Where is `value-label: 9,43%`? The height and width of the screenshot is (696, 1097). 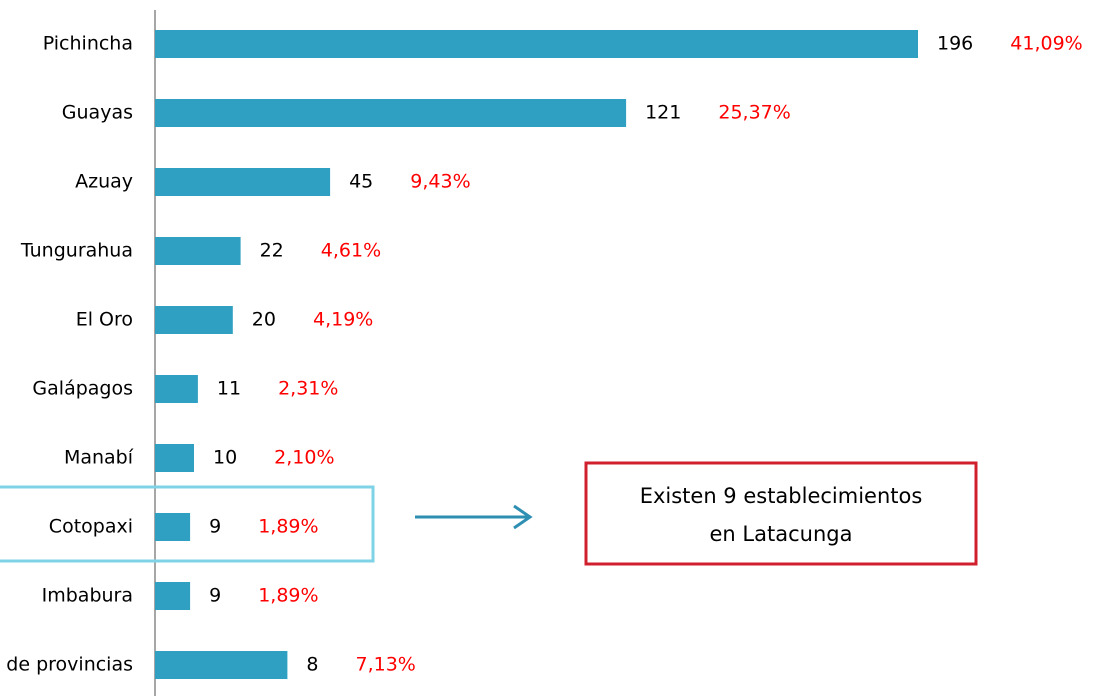
value-label: 9,43% is located at coordinates (440, 182).